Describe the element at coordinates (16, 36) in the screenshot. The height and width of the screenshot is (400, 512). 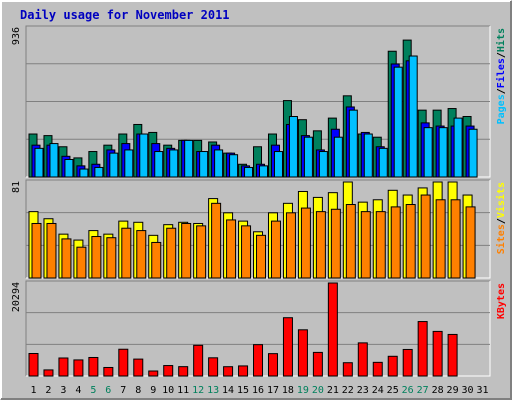
I see `max-label: 936` at that location.